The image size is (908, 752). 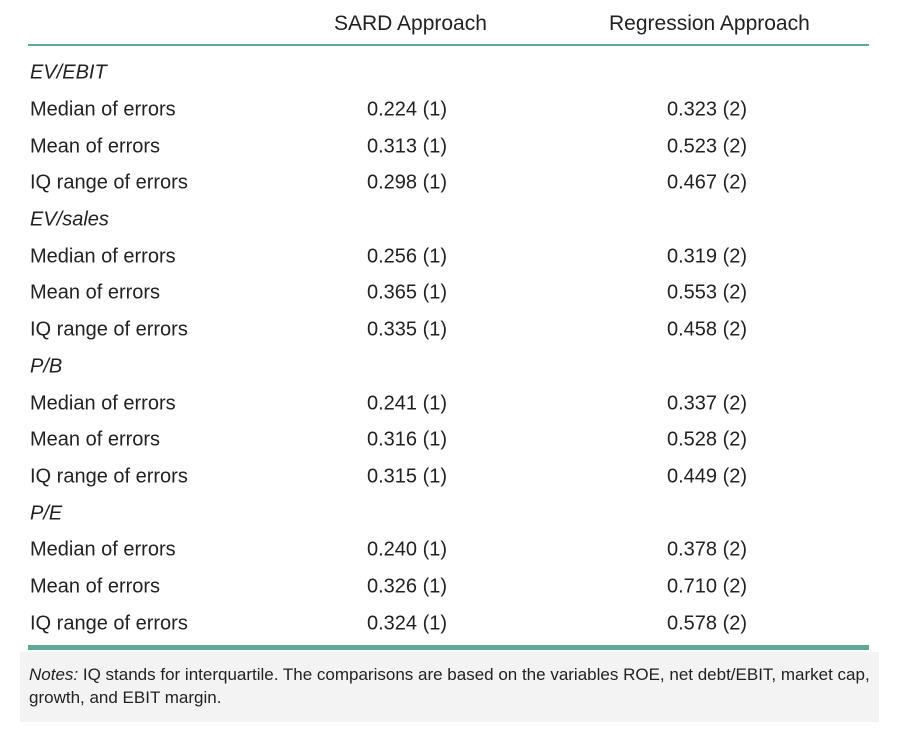 I want to click on sard-value: 0.313 (1), so click(x=407, y=146).